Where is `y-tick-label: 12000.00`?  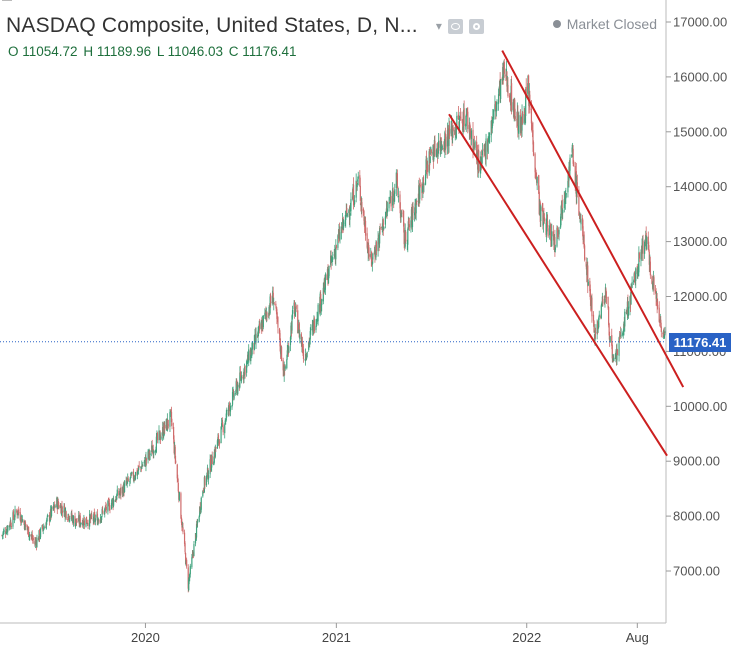 y-tick-label: 12000.00 is located at coordinates (700, 296).